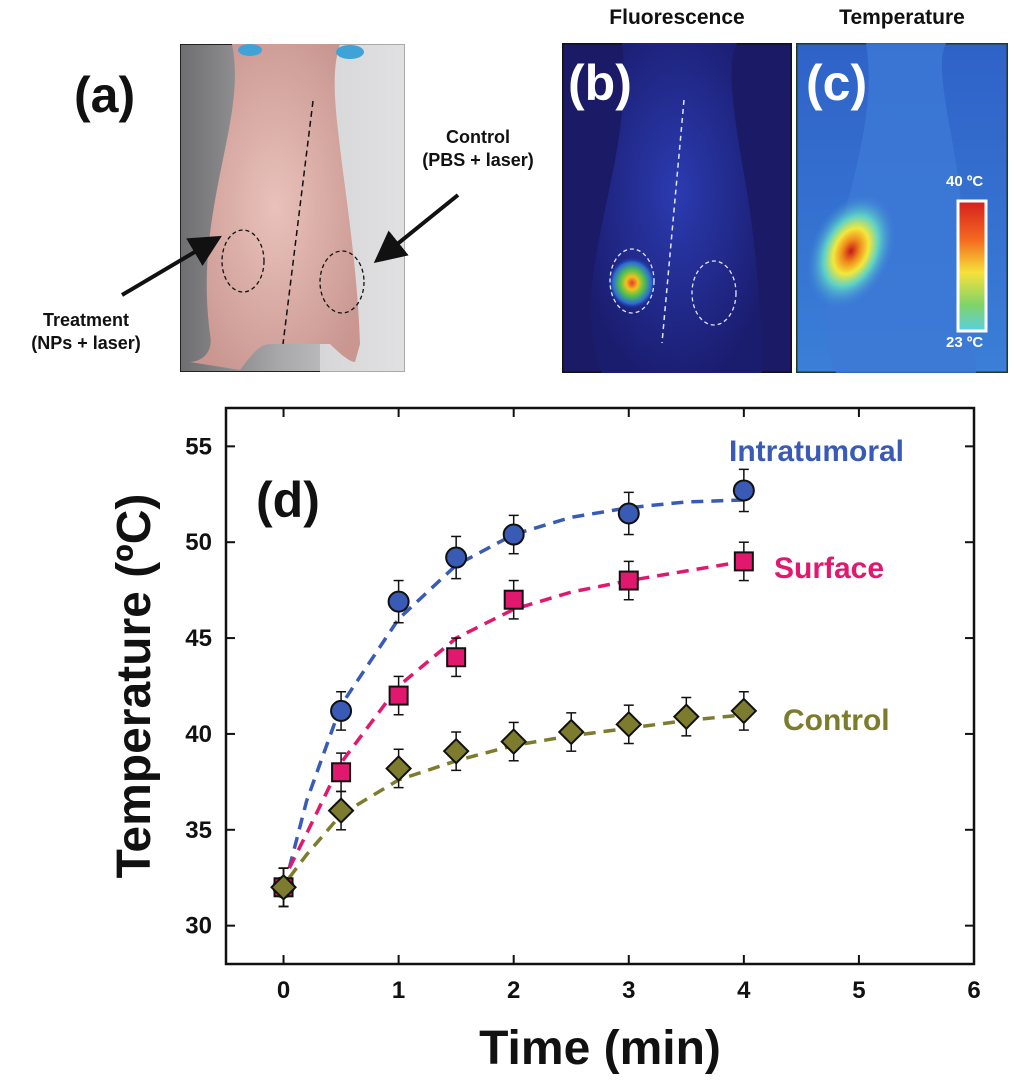 This screenshot has width=1014, height=1084. What do you see at coordinates (478, 137) in the screenshot?
I see `control-label: Control` at bounding box center [478, 137].